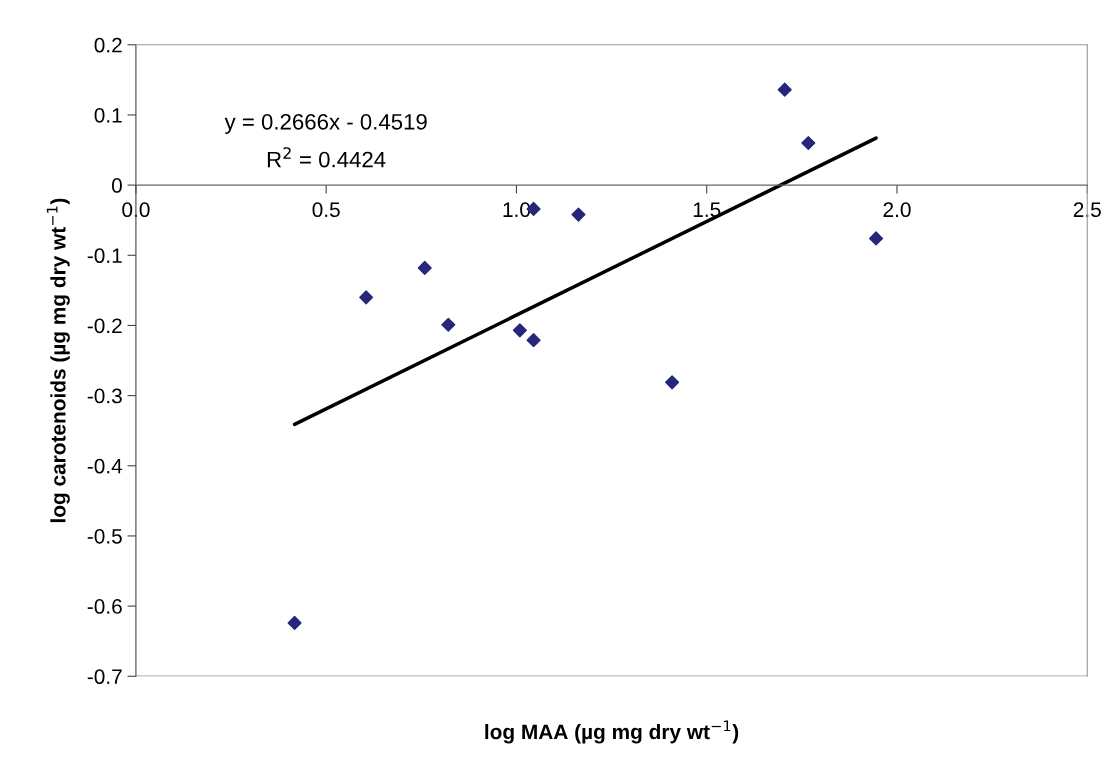  Describe the element at coordinates (104, 536) in the screenshot. I see `y-tick-label: -0.5` at that location.